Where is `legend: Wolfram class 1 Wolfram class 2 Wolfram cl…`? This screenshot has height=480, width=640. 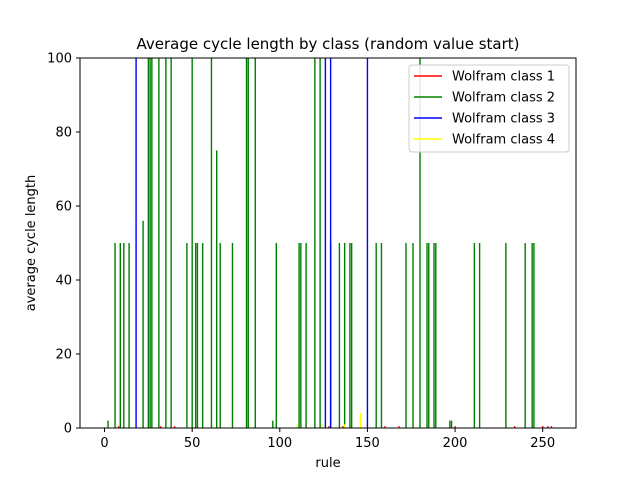
legend: Wolfram class 1 Wolfram class 2 Wolfram cl… is located at coordinates (489, 108).